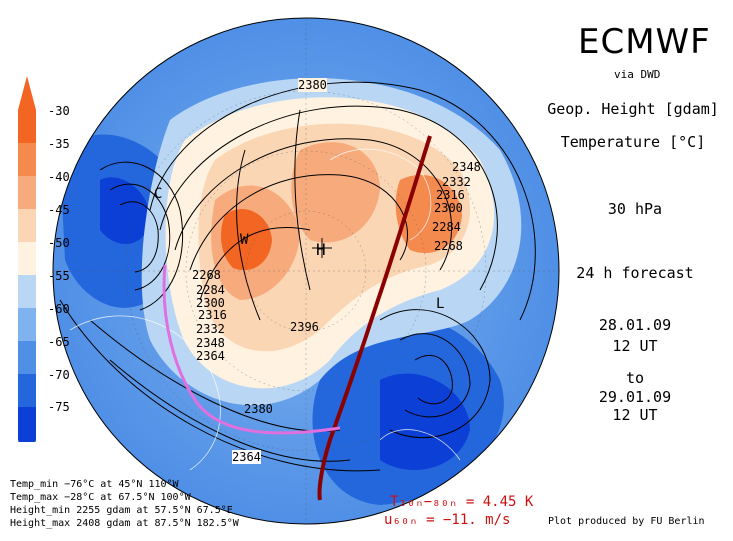  I want to click on height-max-stat: Height_max 2408 gdam at 87.5°N 182.5°W, so click(124, 523).